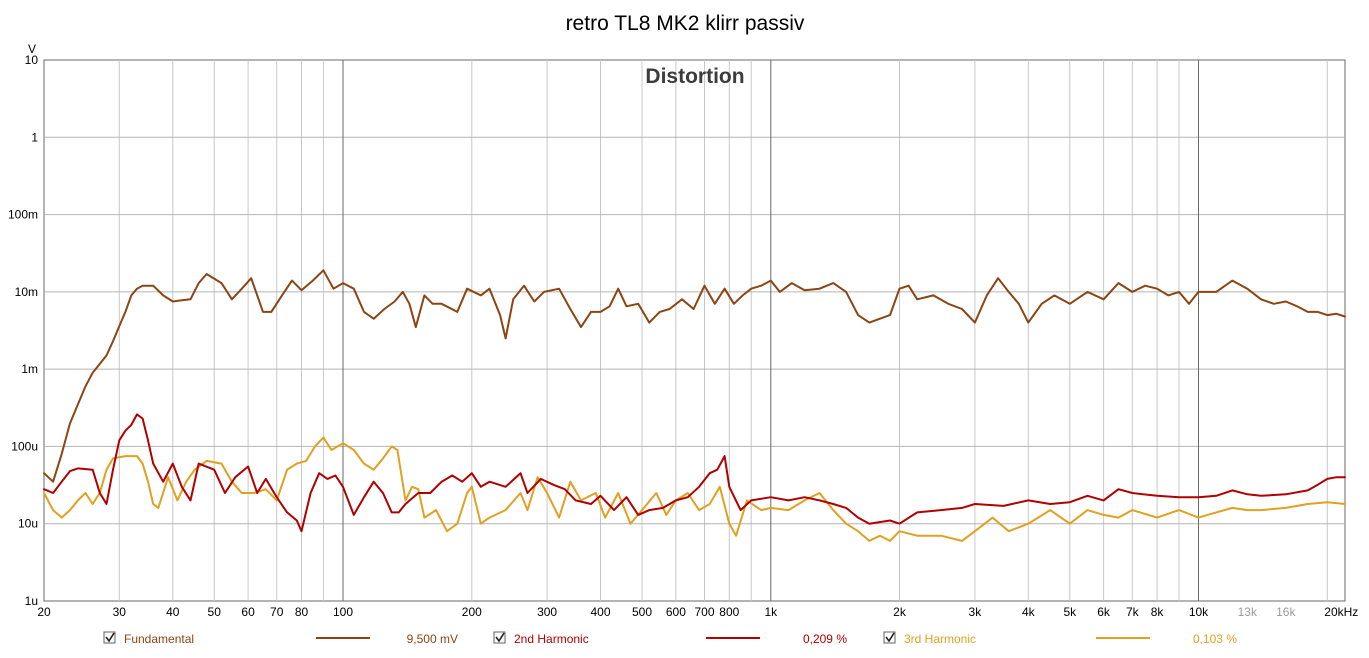 The width and height of the screenshot is (1369, 658). What do you see at coordinates (248, 612) in the screenshot?
I see `x-tick-label: 60` at bounding box center [248, 612].